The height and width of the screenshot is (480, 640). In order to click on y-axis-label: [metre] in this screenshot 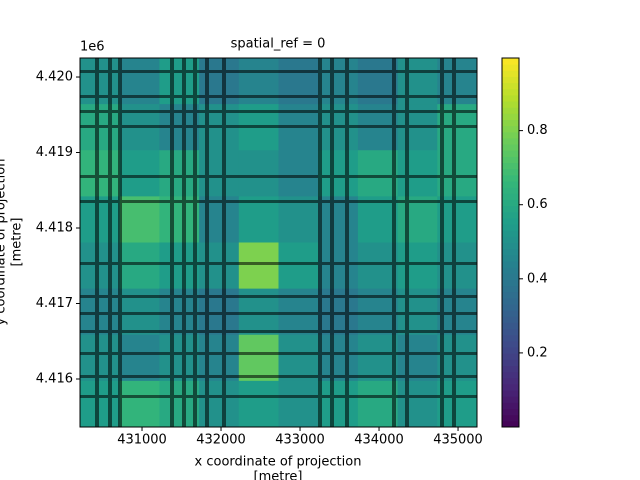, I will do `click(17, 242)`.